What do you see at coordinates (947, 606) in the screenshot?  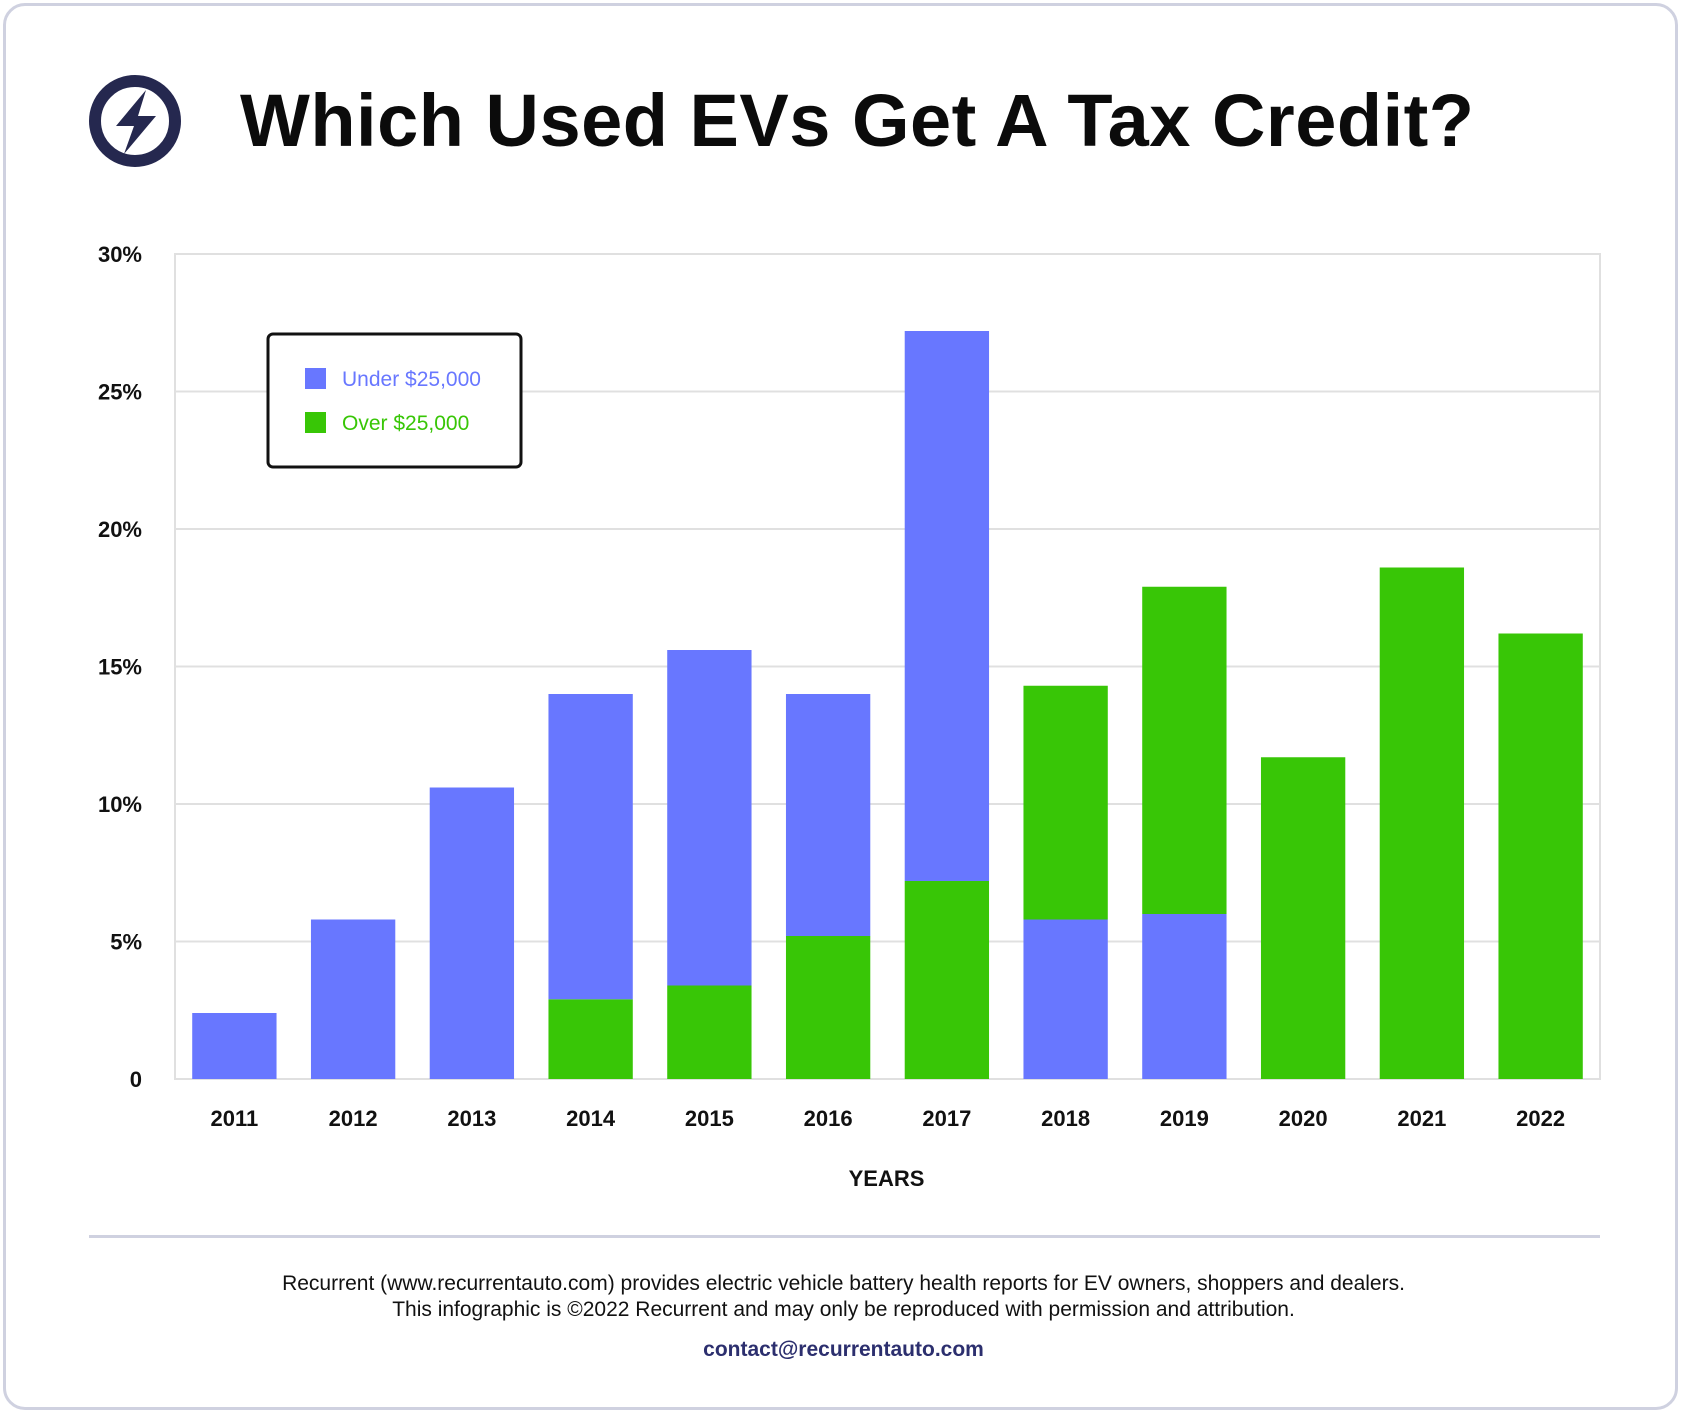 I see `bar-under-2017` at bounding box center [947, 606].